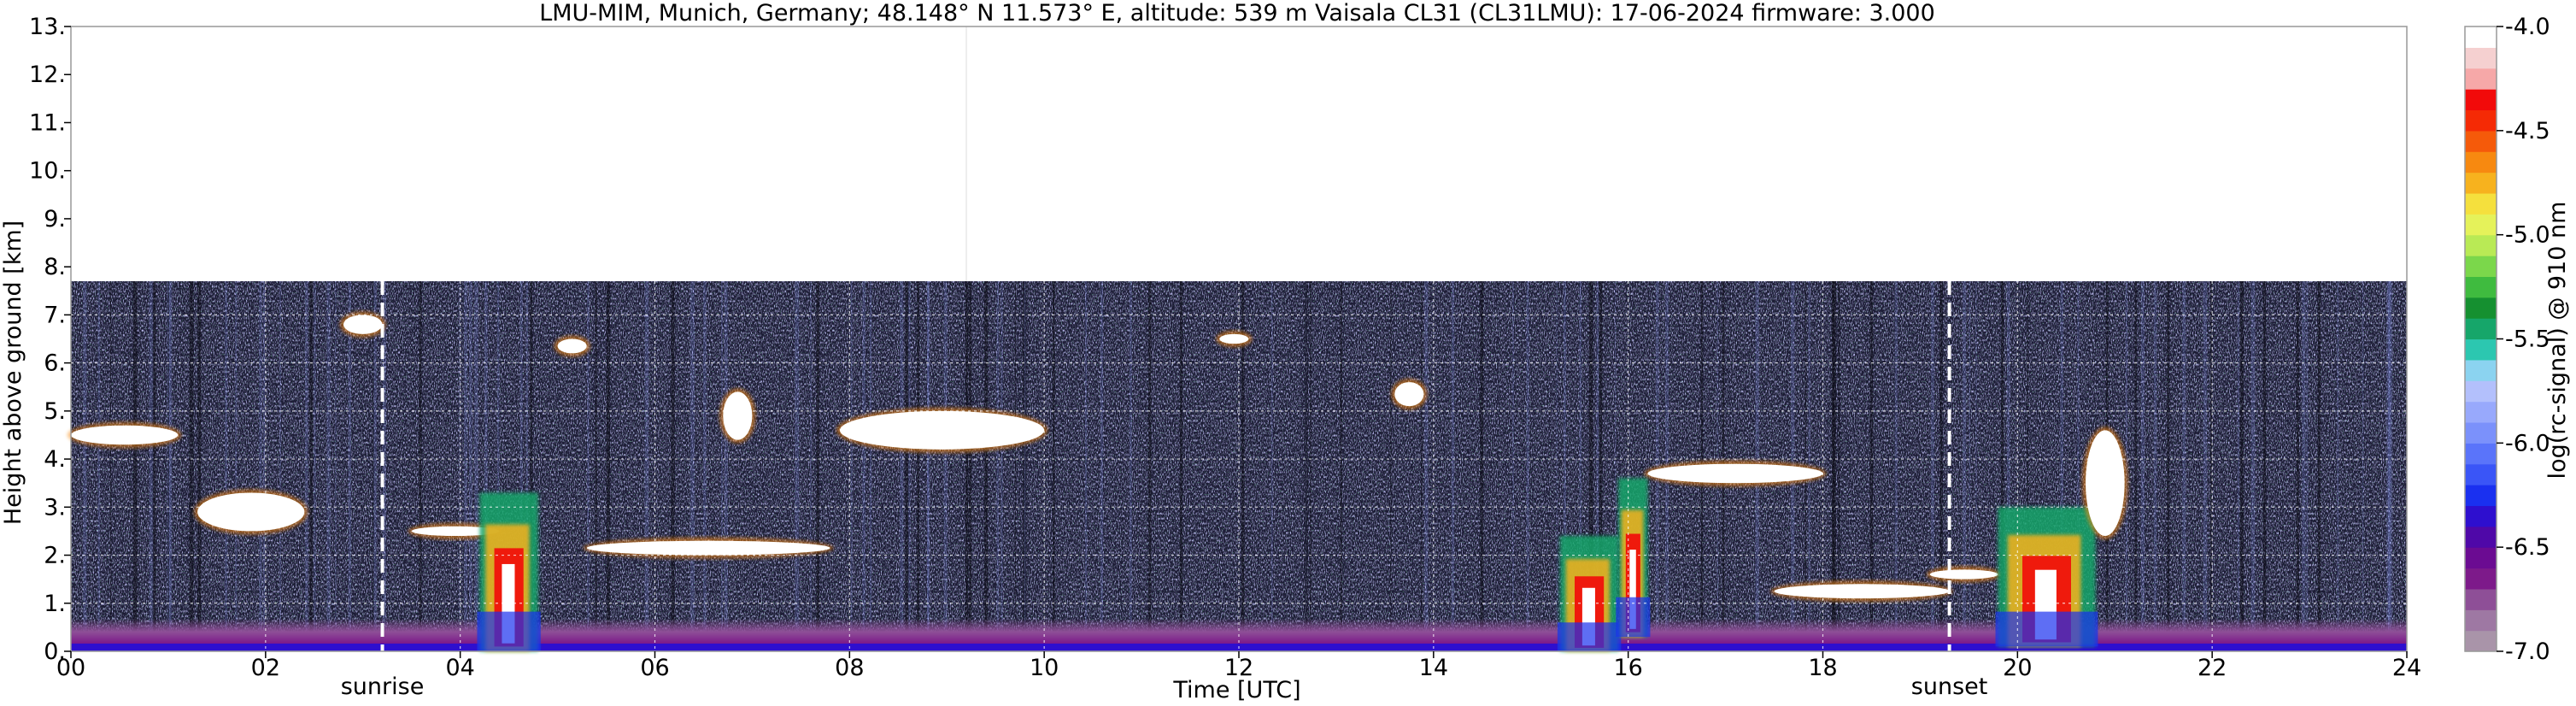 The height and width of the screenshot is (706, 2576). What do you see at coordinates (47, 122) in the screenshot?
I see `y-tick-label: 11.` at bounding box center [47, 122].